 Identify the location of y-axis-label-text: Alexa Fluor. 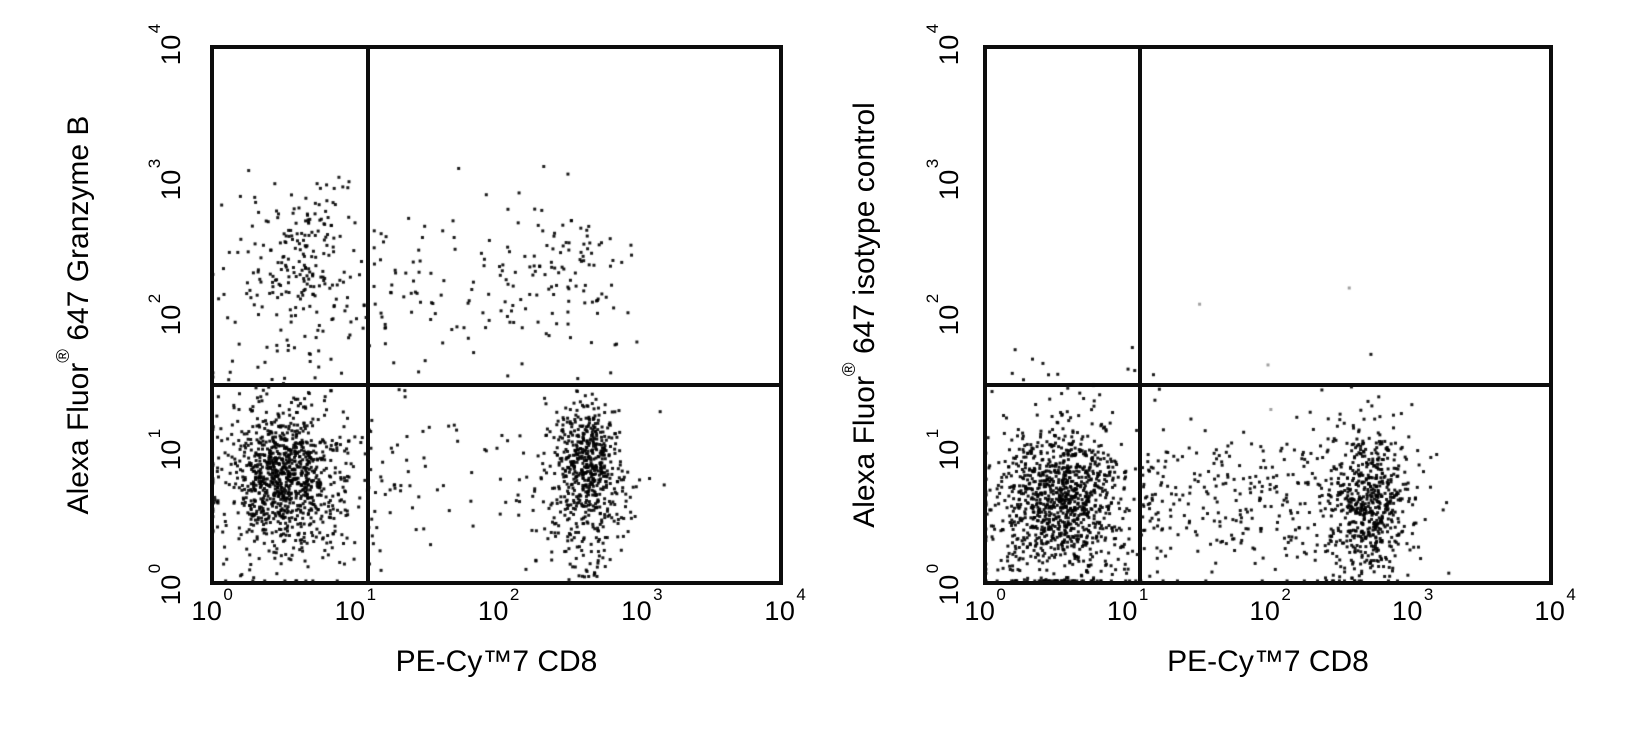
(864, 452).